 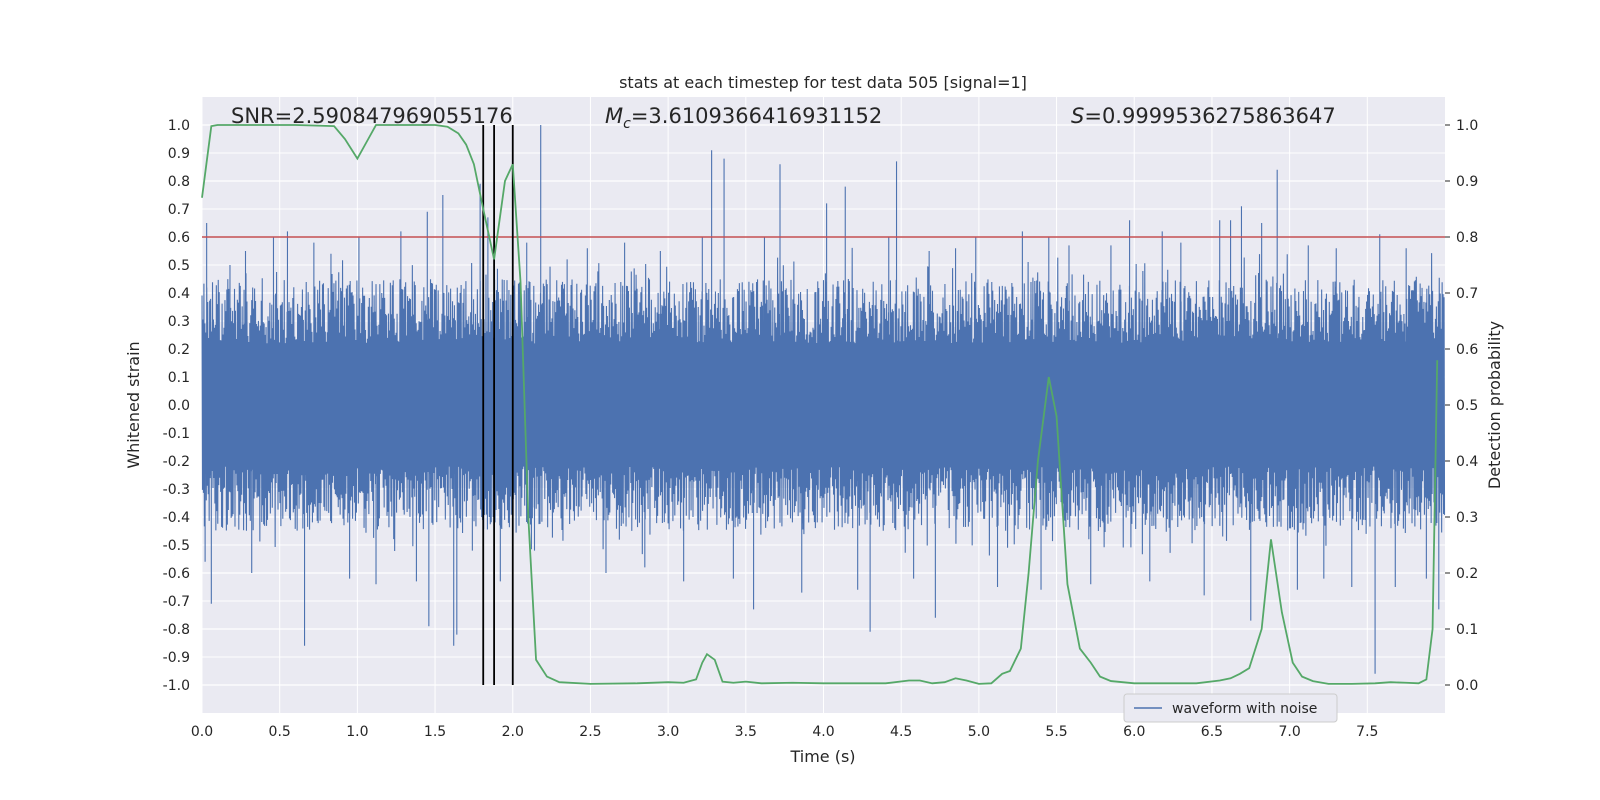 I want to click on y-tick-label: 0.9, so click(x=179, y=154).